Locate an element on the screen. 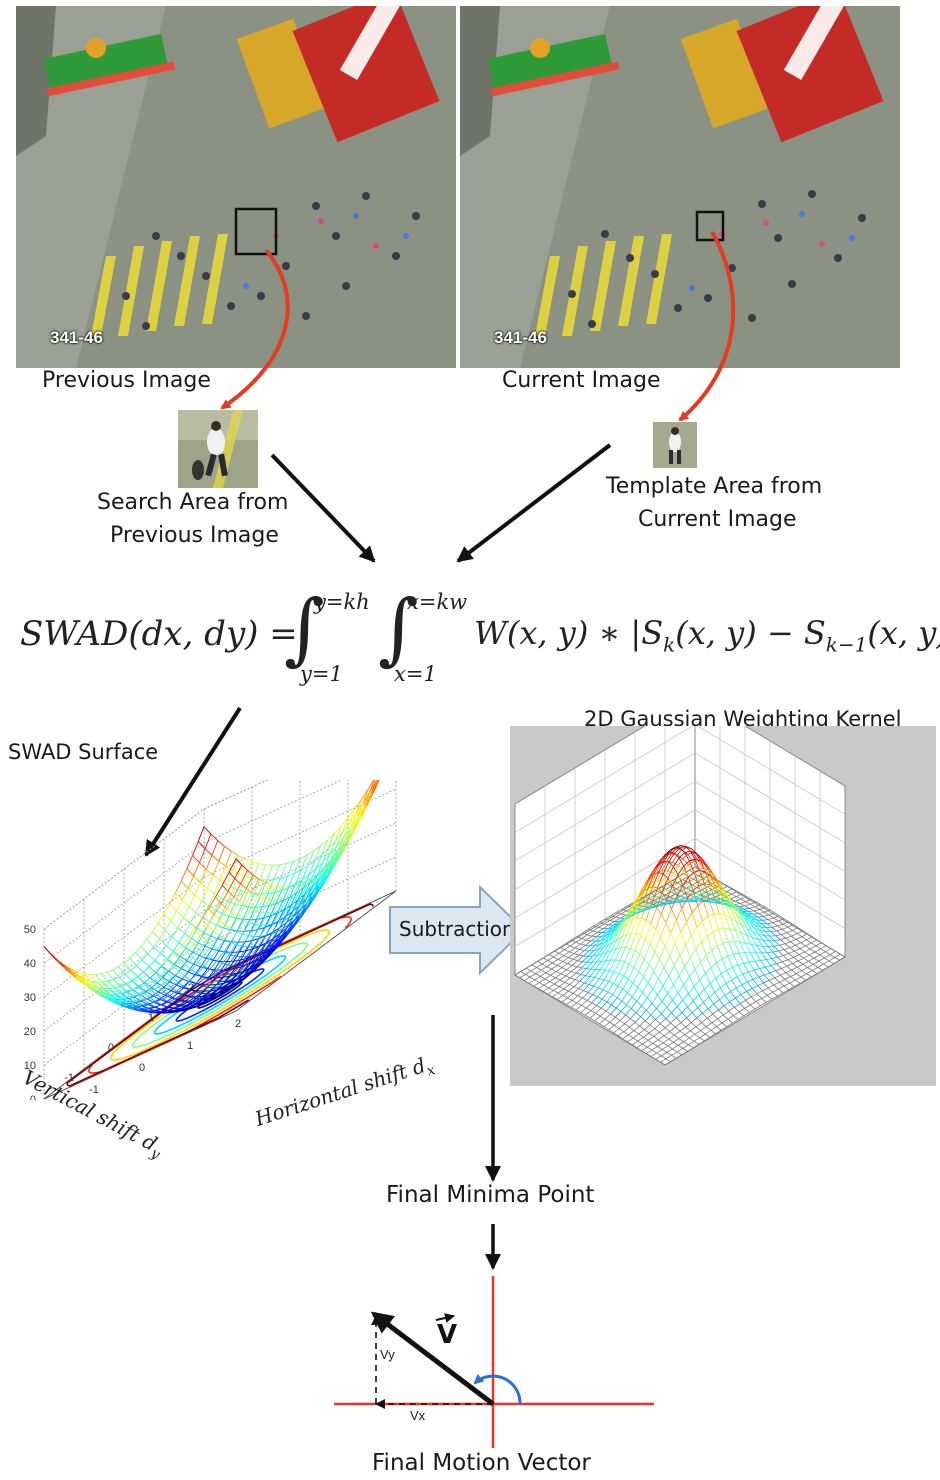  integral-sign-y: ∫ is located at coordinates (304, 629).